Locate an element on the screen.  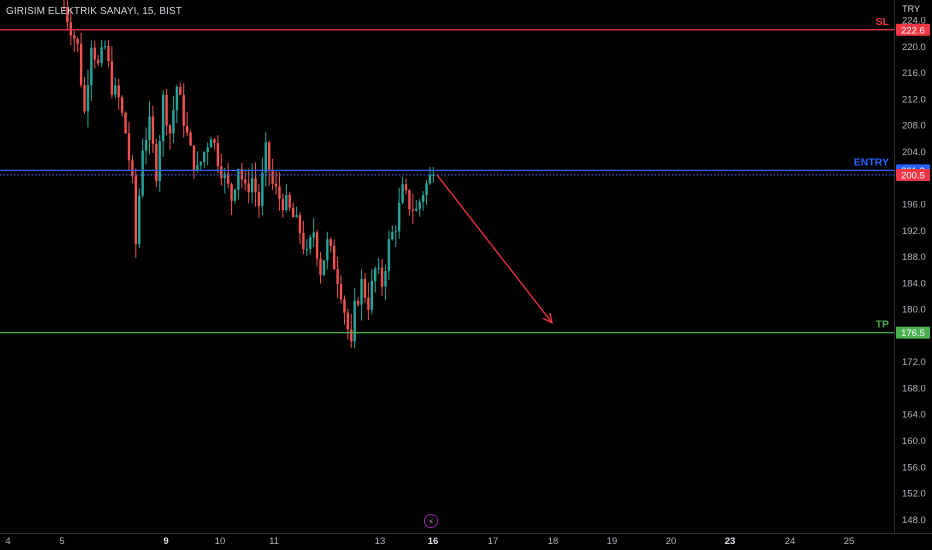
lightning-icon: ⚡ is located at coordinates (431, 521).